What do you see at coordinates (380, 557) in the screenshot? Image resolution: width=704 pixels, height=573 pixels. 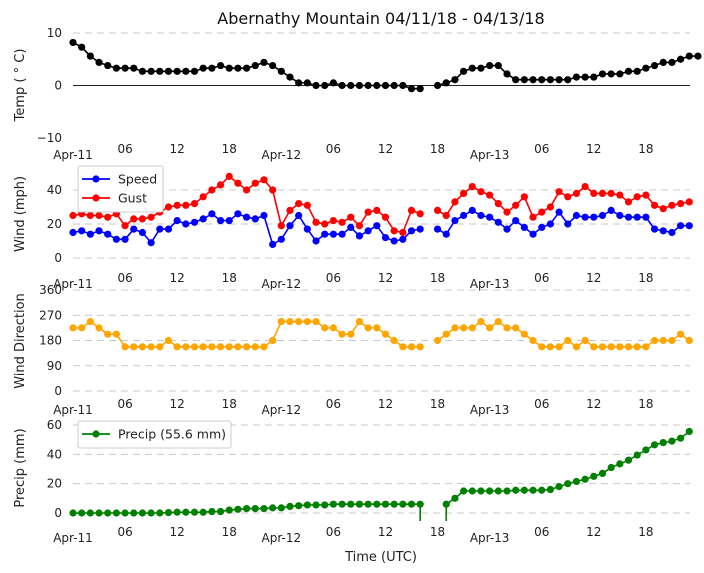 I see `x-axis-label: Time (UTC)` at bounding box center [380, 557].